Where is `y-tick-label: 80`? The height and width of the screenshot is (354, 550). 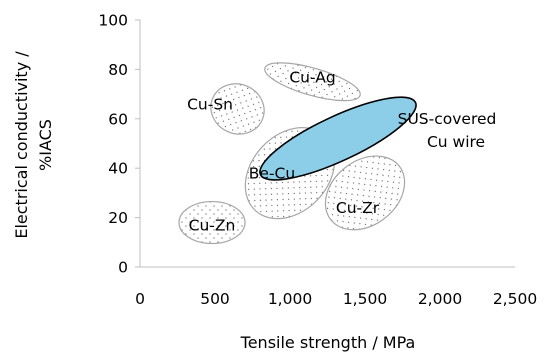
y-tick-label: 80 is located at coordinates (118, 70).